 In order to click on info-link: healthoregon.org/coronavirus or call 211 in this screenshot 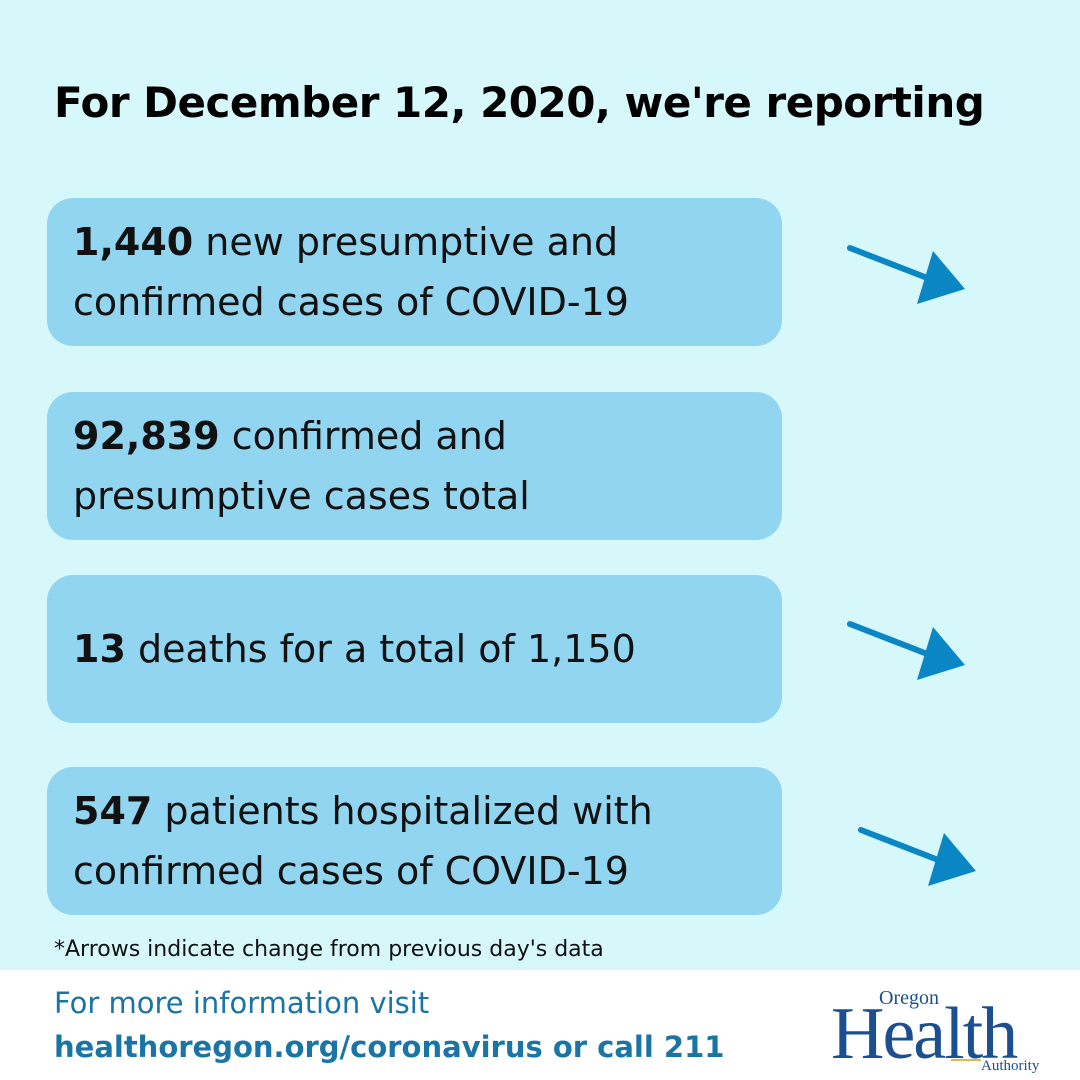, I will do `click(389, 1047)`.